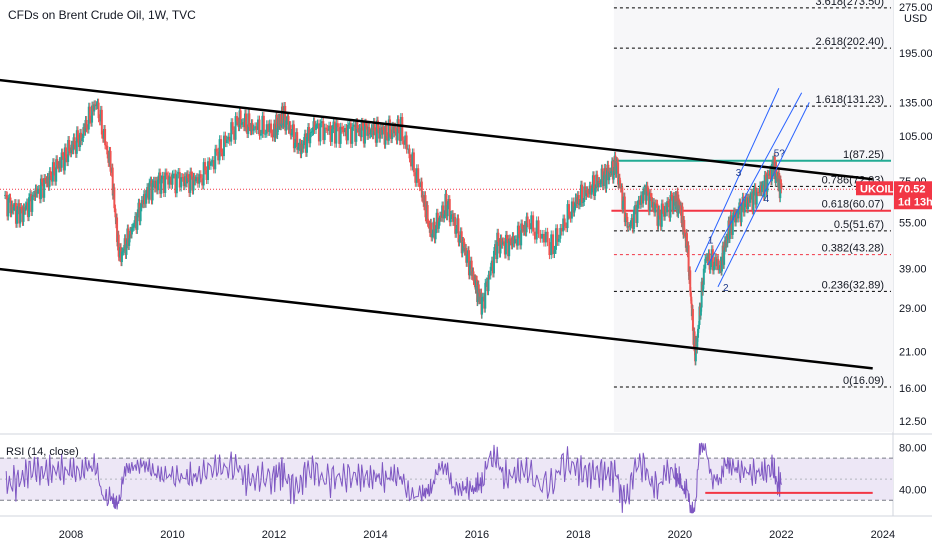  I want to click on elliott-channel-lower, so click(763, 195).